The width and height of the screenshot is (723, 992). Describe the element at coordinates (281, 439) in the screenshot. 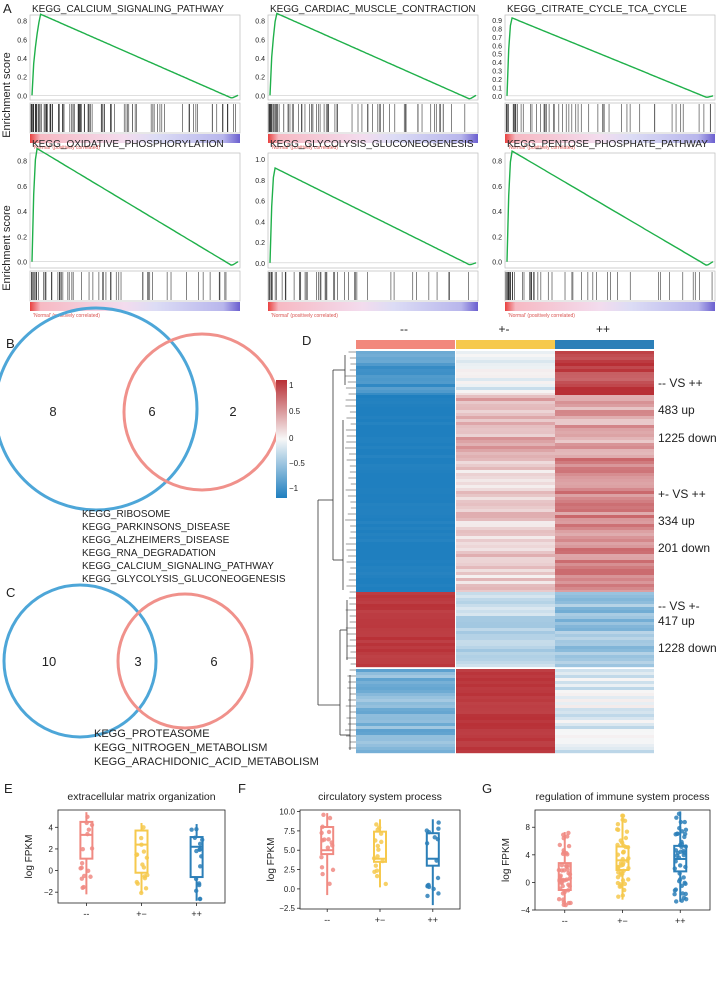

I see `heatmap-color-legend` at that location.